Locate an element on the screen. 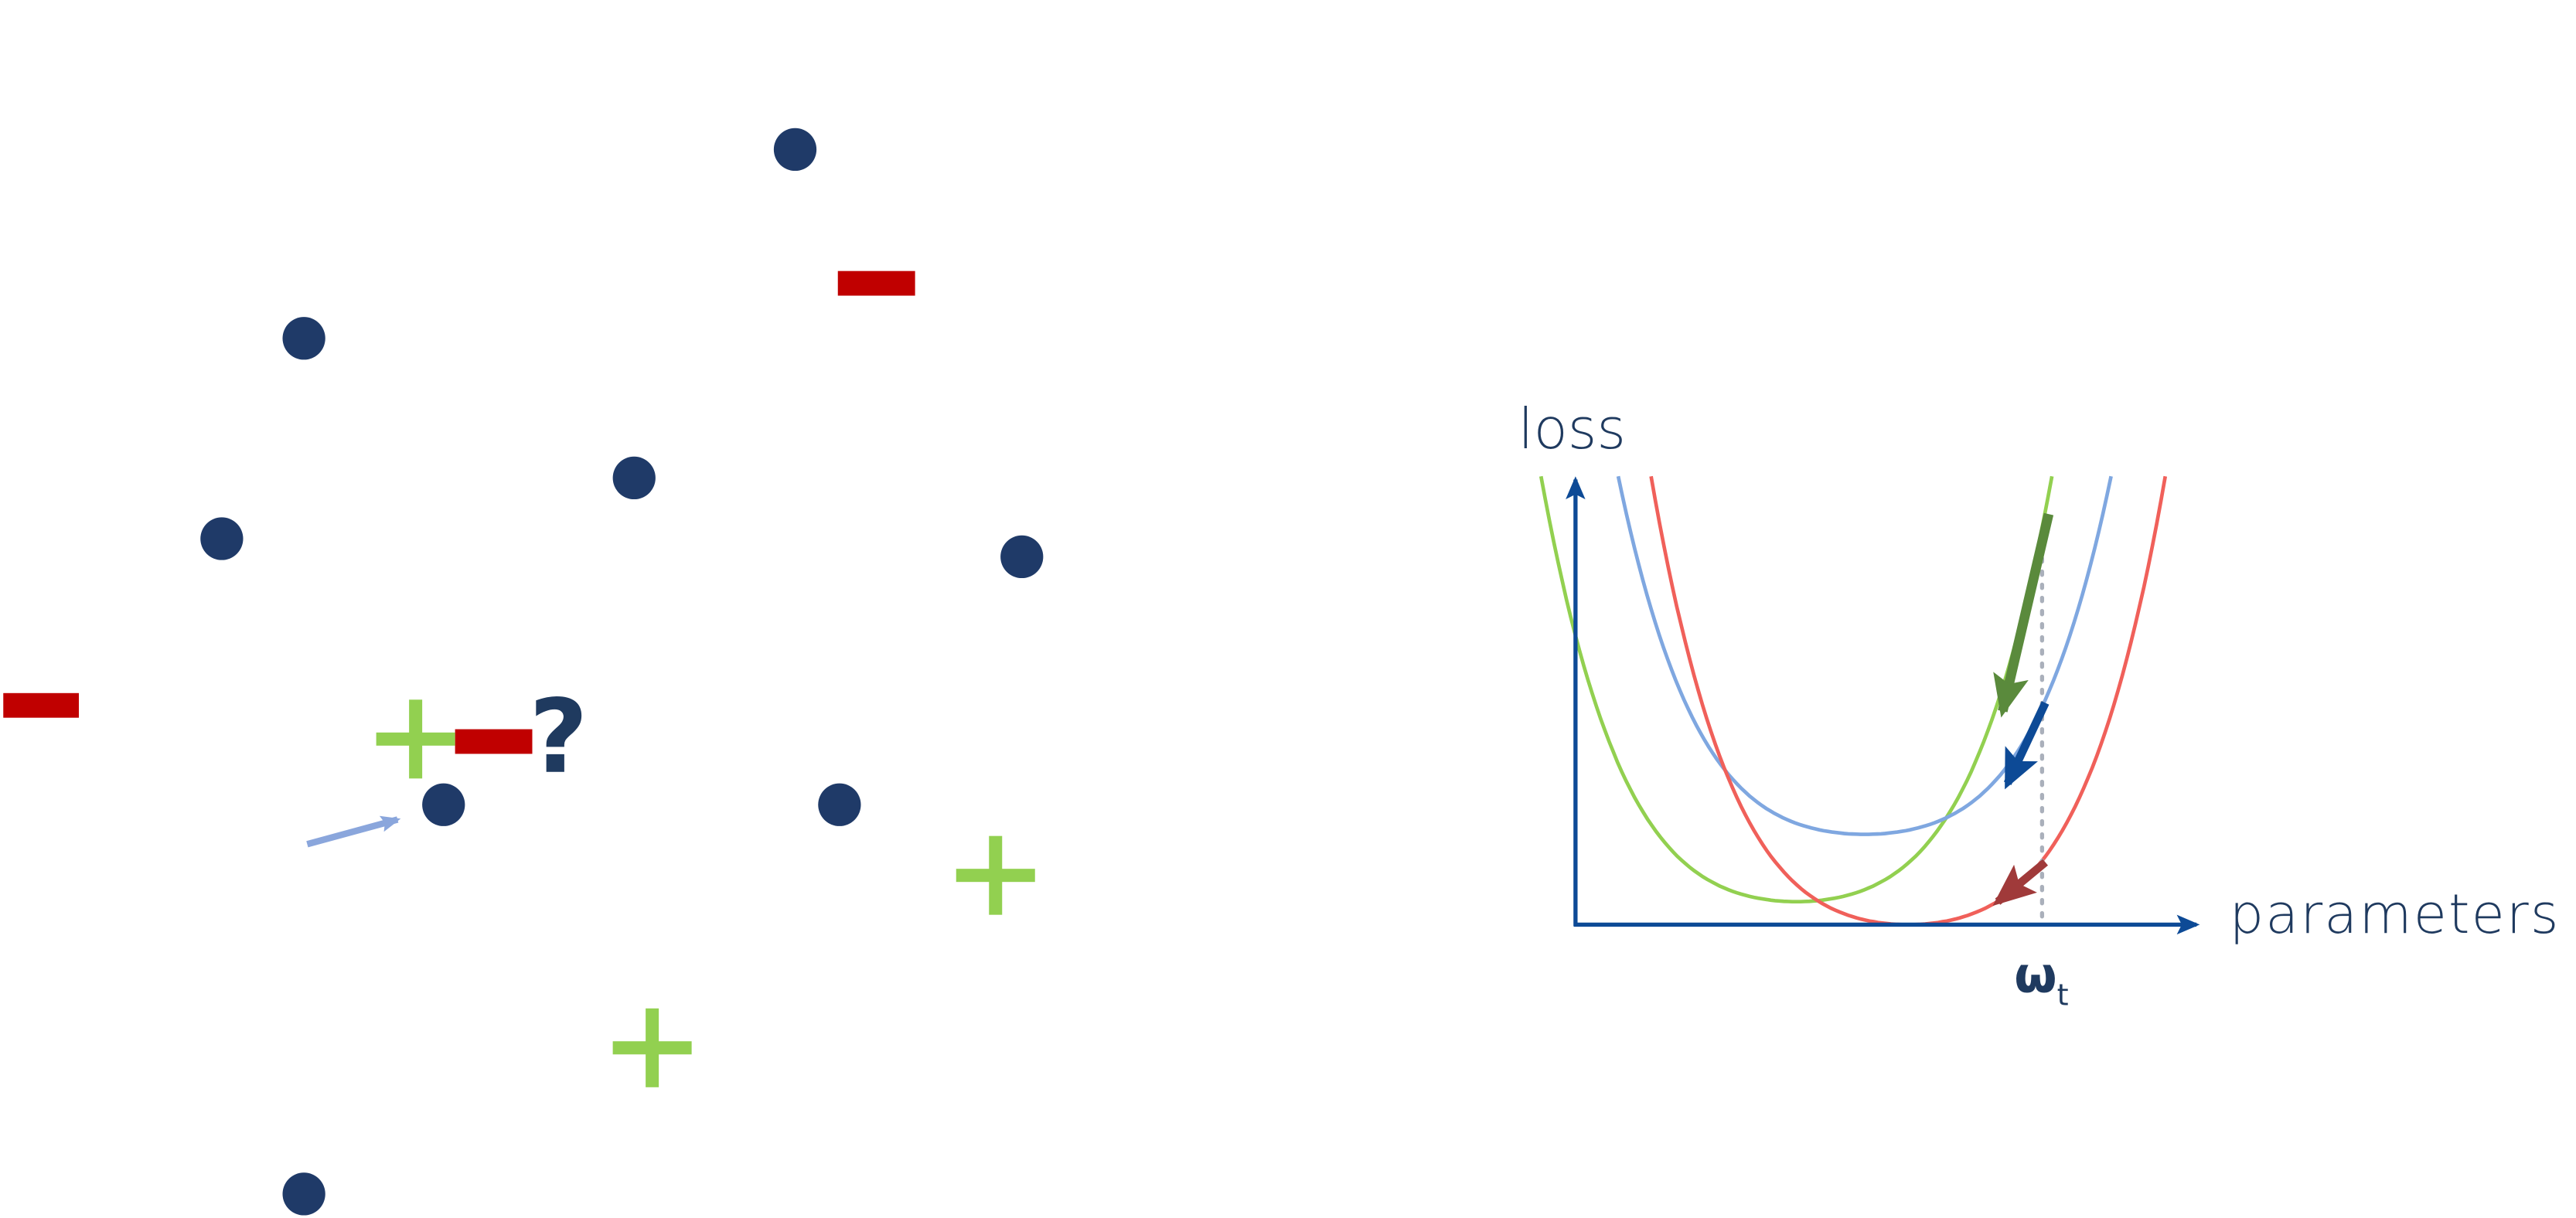 The width and height of the screenshot is (2576, 1218). minus-signs is located at coordinates (459, 512).